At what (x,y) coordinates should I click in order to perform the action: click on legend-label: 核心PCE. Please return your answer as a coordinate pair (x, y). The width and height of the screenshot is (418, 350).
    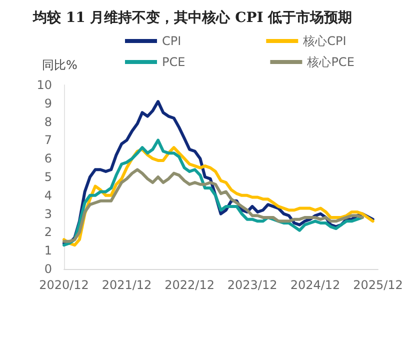
    Looking at the image, I should click on (330, 62).